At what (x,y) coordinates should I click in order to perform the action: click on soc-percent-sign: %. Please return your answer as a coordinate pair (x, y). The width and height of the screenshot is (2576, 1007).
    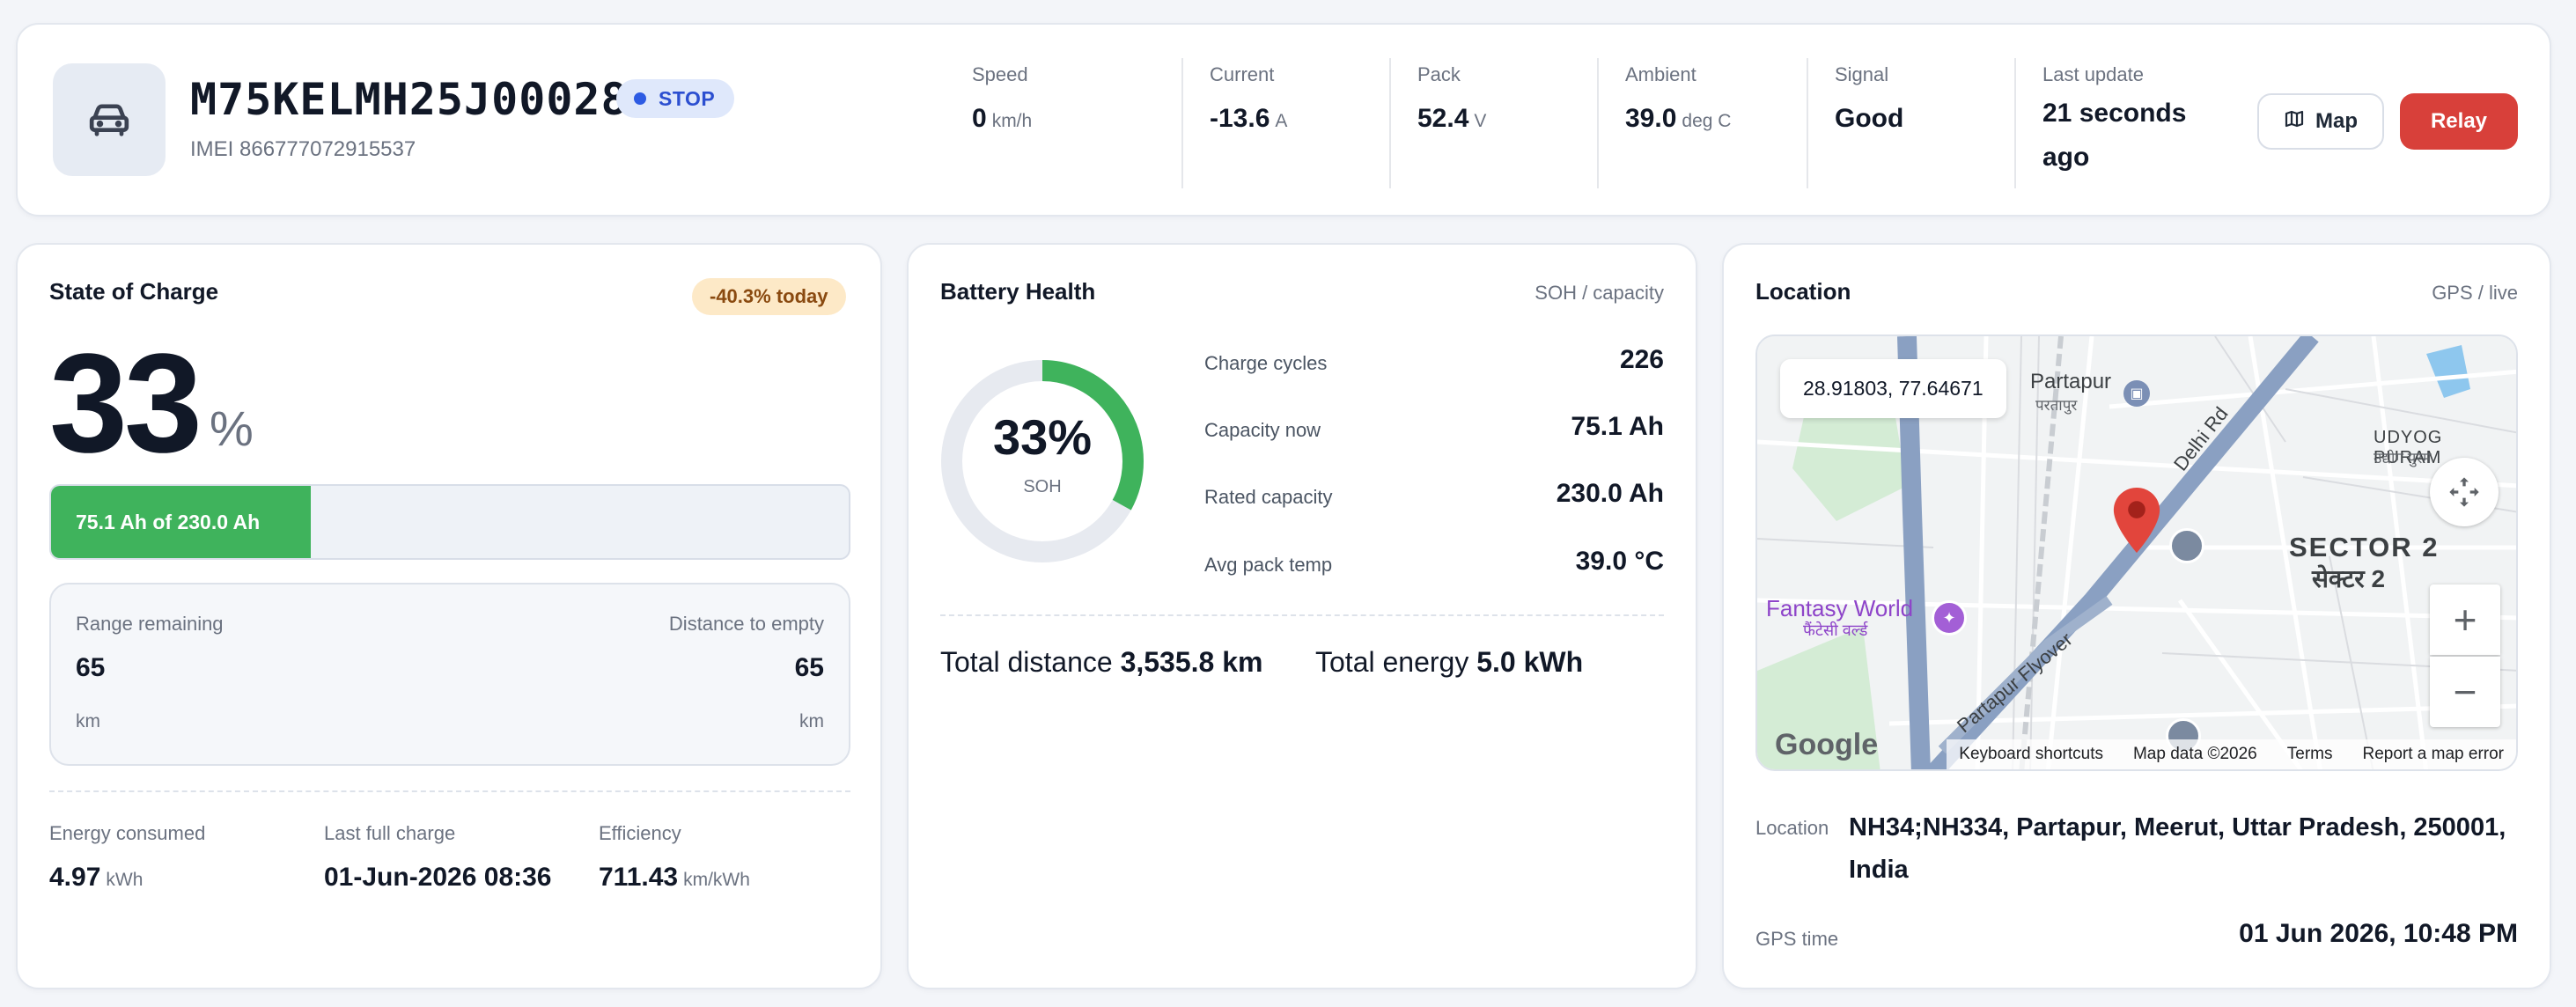
    Looking at the image, I should click on (232, 428).